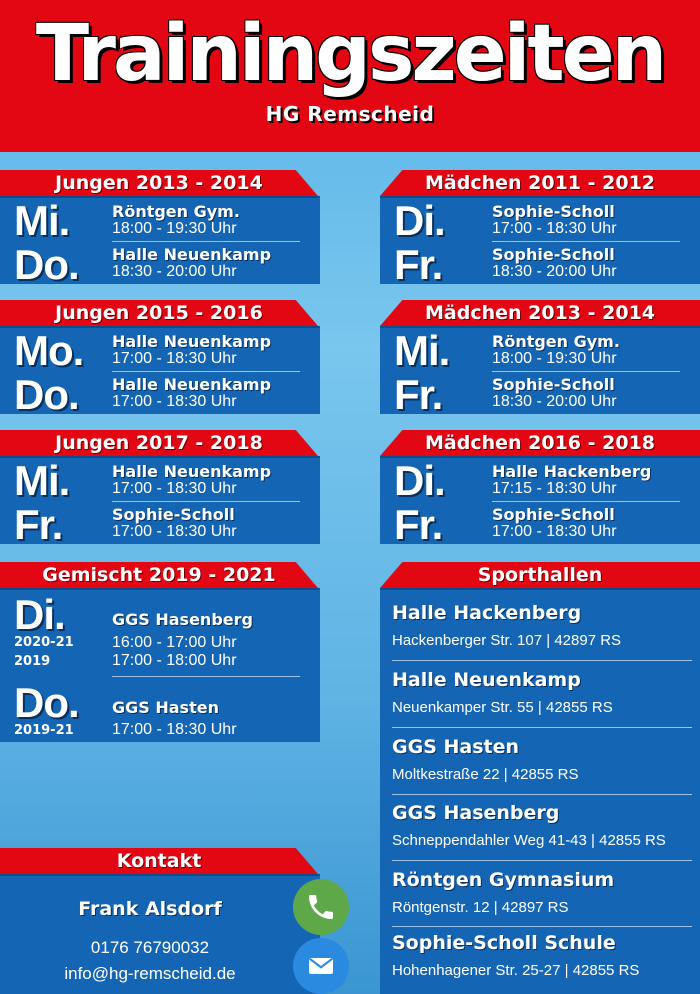 This screenshot has width=700, height=994. What do you see at coordinates (32, 661) in the screenshot?
I see `year-label: 2019` at bounding box center [32, 661].